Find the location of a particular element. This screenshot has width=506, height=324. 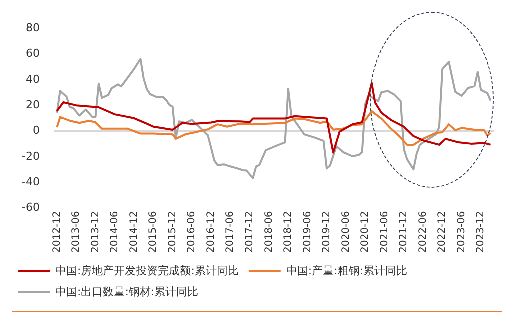

y-tick-label: 0 is located at coordinates (36, 131).